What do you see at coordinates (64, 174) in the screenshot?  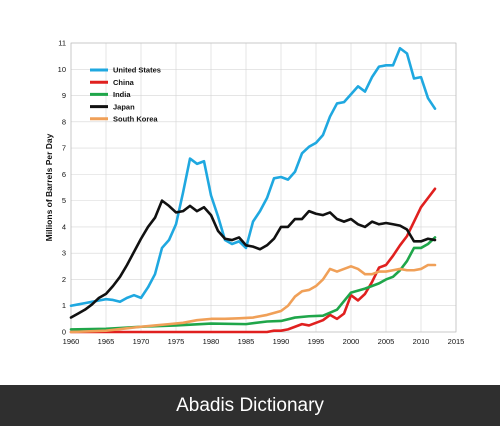 I see `y-tick-label: 6` at bounding box center [64, 174].